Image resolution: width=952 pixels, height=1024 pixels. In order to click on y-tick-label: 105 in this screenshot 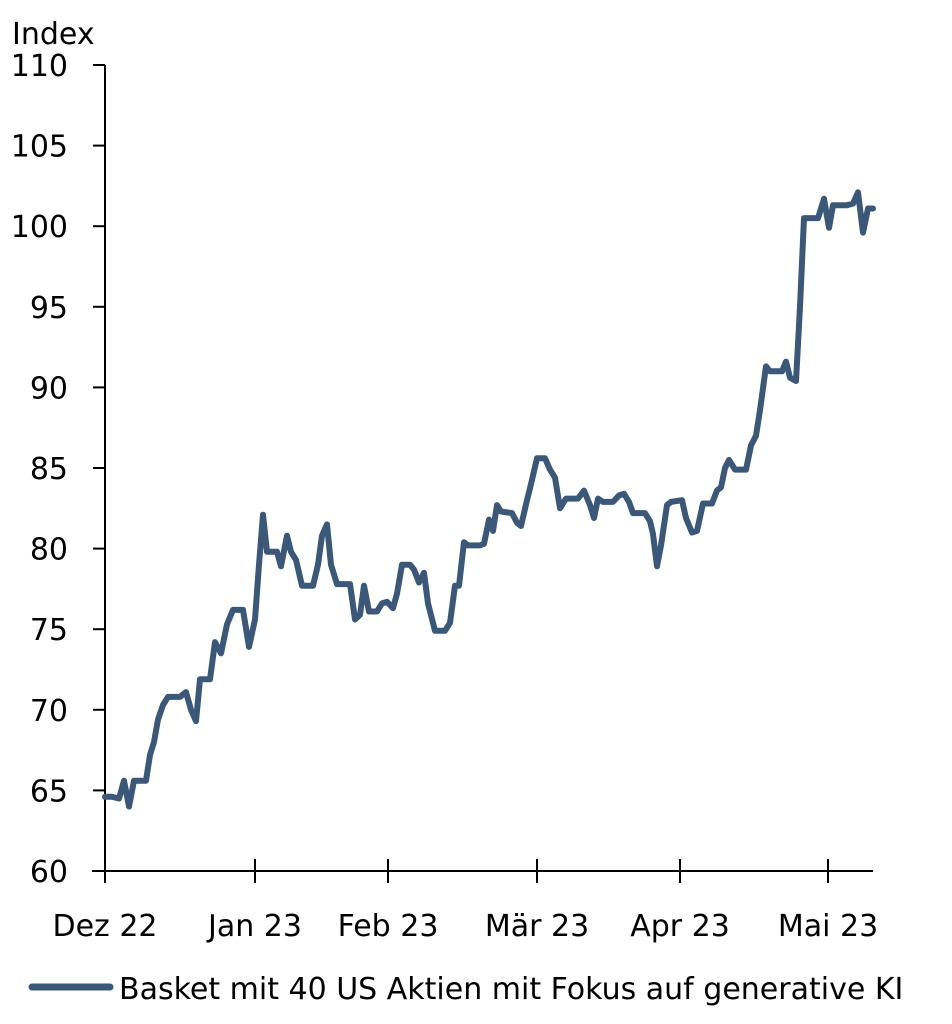, I will do `click(39, 147)`.